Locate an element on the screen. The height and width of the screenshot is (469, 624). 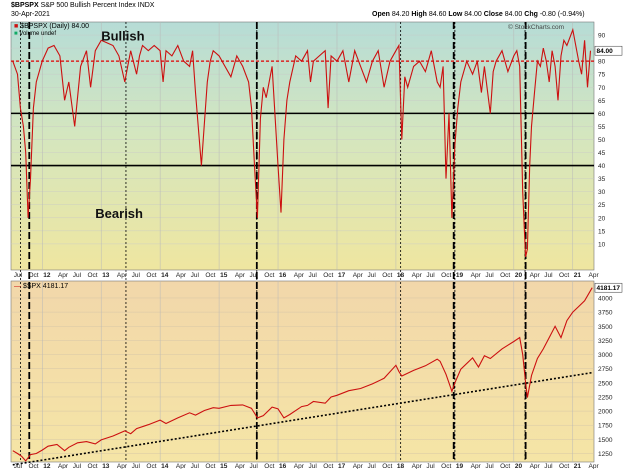
lower-last-value-bg is located at coordinates (608, 287).